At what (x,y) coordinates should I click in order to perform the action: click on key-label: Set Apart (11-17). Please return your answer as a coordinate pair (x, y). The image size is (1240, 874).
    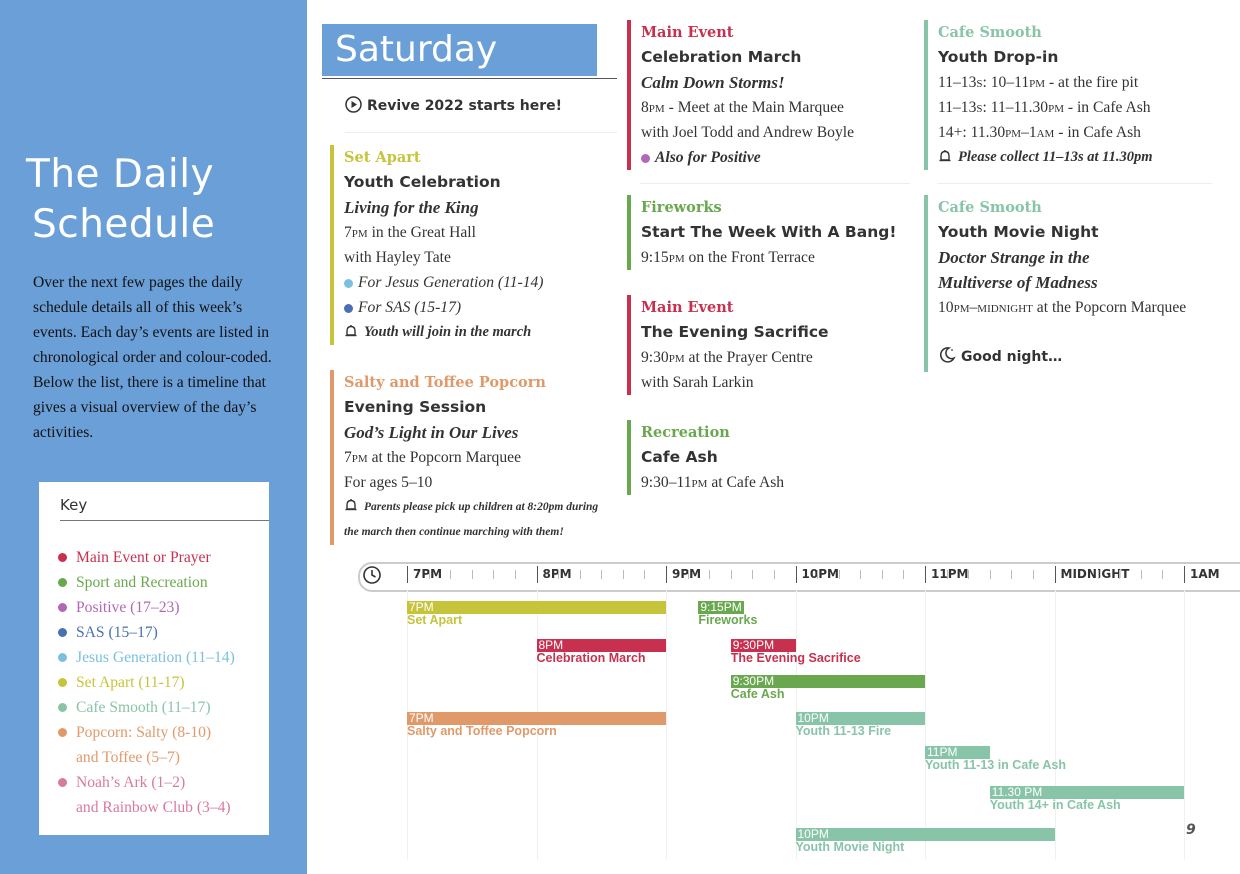
    Looking at the image, I should click on (130, 682).